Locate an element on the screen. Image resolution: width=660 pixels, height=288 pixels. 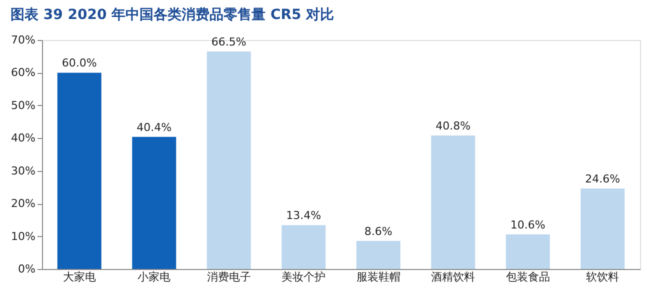
y-tick-label: 20% is located at coordinates (23, 203).